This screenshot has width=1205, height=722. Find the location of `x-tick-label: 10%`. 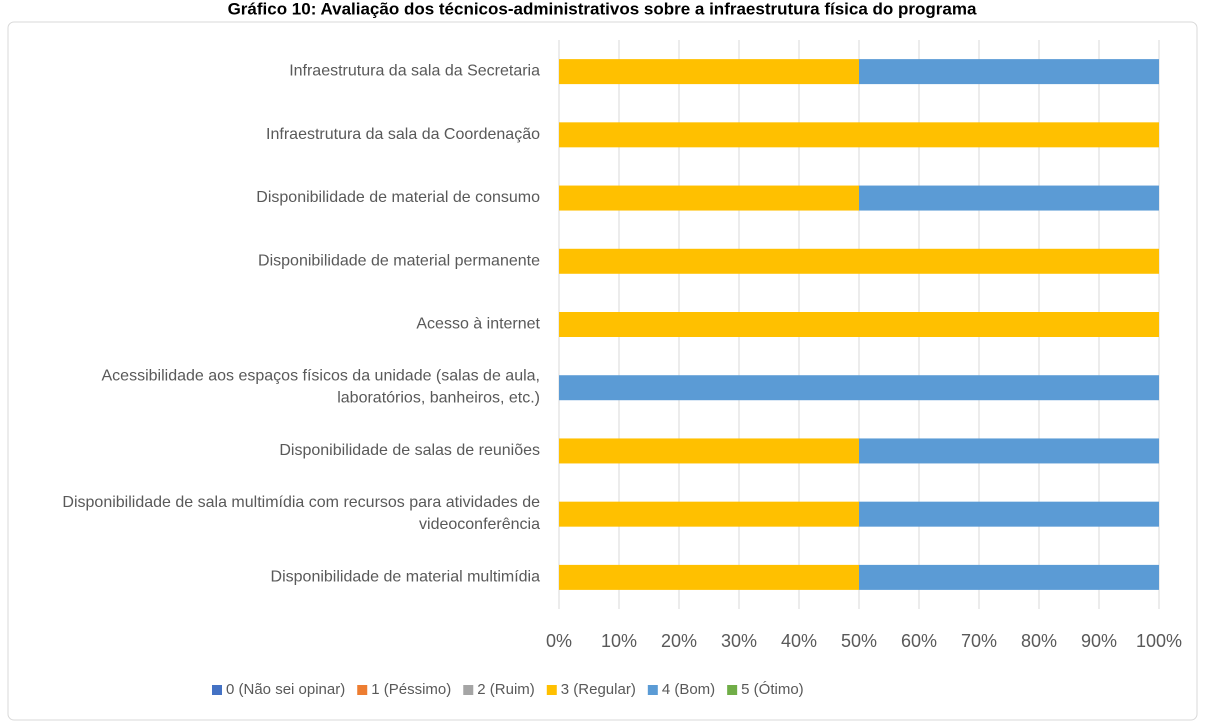

x-tick-label: 10% is located at coordinates (619, 641).